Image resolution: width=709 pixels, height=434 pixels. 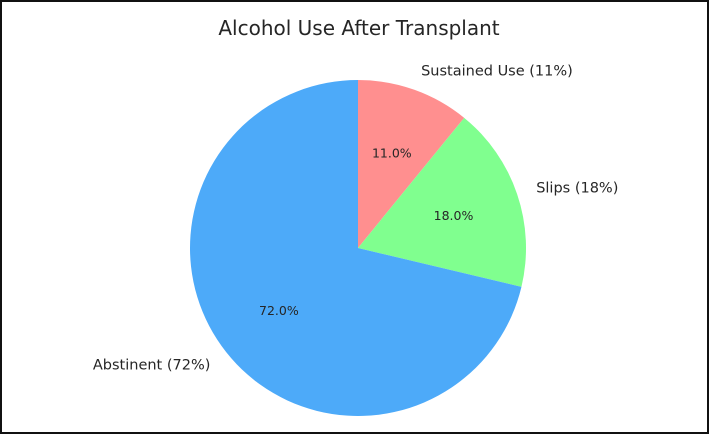 I want to click on slice-label-slips: Slips (18%), so click(x=577, y=189).